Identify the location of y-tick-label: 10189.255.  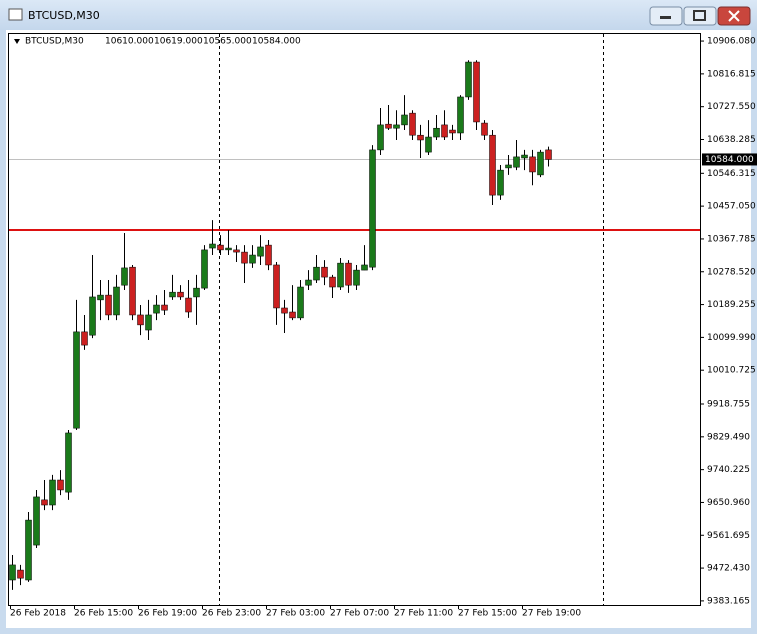
(731, 305).